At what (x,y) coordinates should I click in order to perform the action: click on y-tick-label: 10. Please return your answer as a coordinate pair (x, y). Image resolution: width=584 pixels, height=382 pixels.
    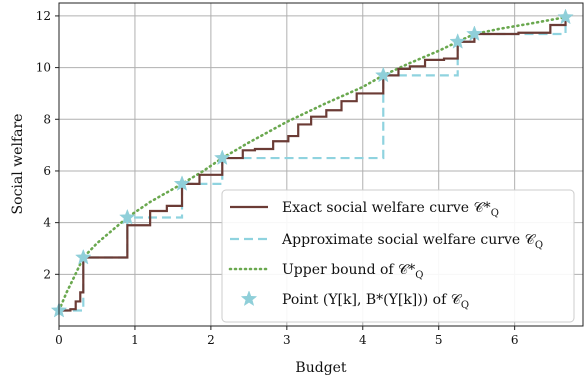
    Looking at the image, I should click on (43, 68).